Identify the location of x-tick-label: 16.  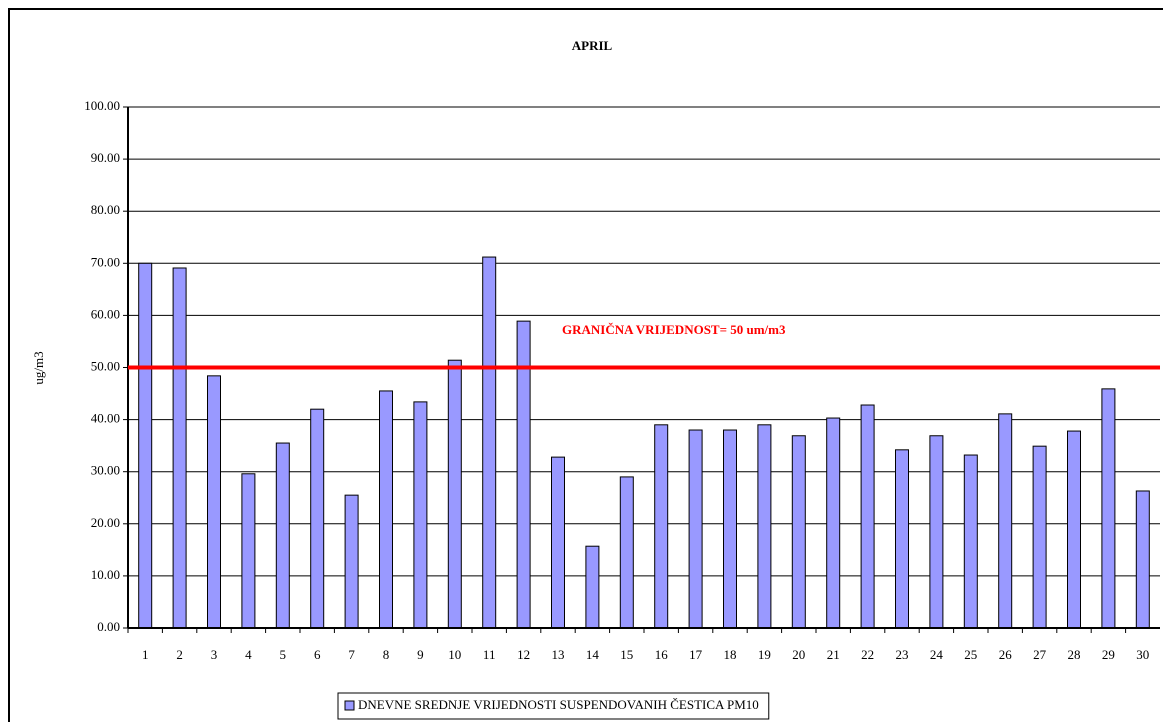
(662, 654).